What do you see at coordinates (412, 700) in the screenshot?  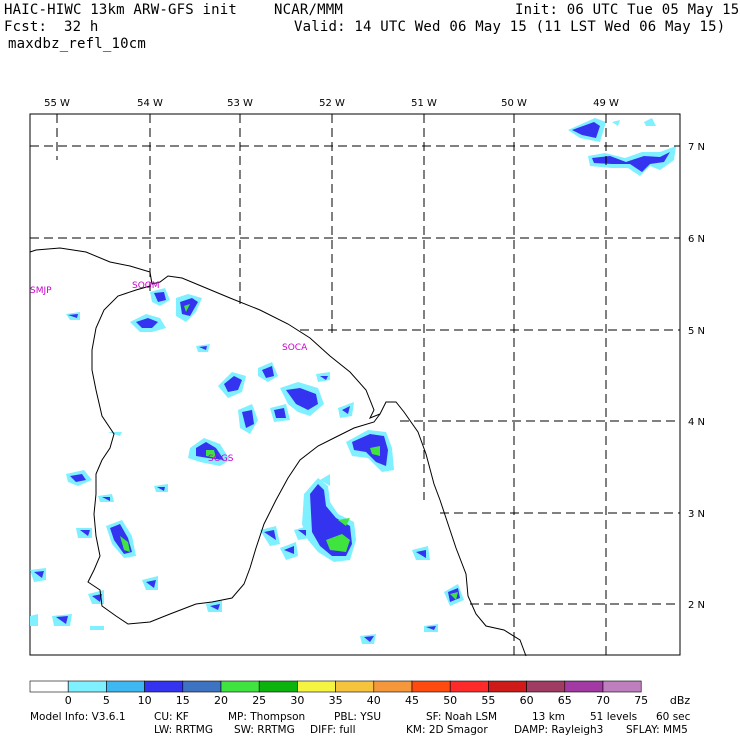 I see `colorbar-tick-label: 45` at bounding box center [412, 700].